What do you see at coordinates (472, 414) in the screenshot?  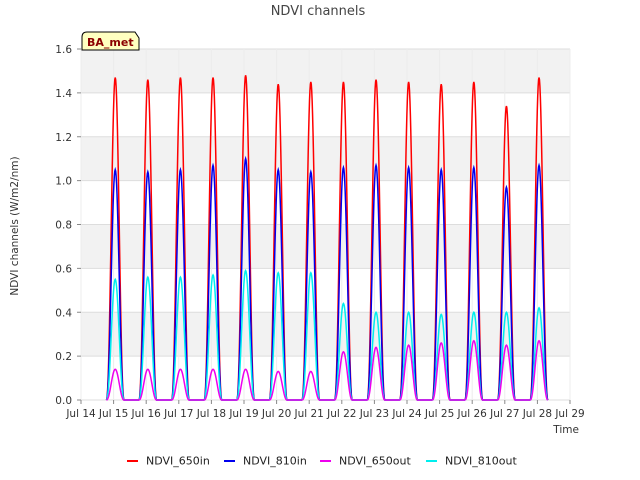 I see `x-tick-label: Jul 26` at bounding box center [472, 414].